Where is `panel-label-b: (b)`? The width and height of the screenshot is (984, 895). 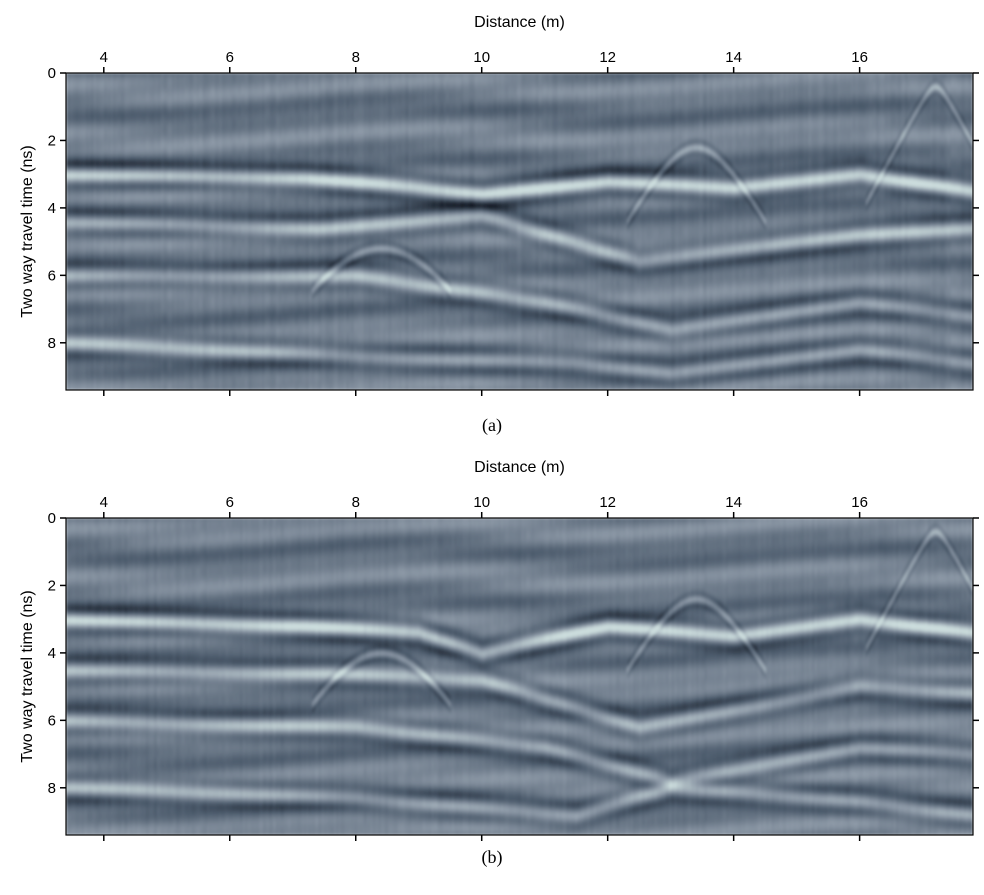
panel-label-b: (b) is located at coordinates (492, 857).